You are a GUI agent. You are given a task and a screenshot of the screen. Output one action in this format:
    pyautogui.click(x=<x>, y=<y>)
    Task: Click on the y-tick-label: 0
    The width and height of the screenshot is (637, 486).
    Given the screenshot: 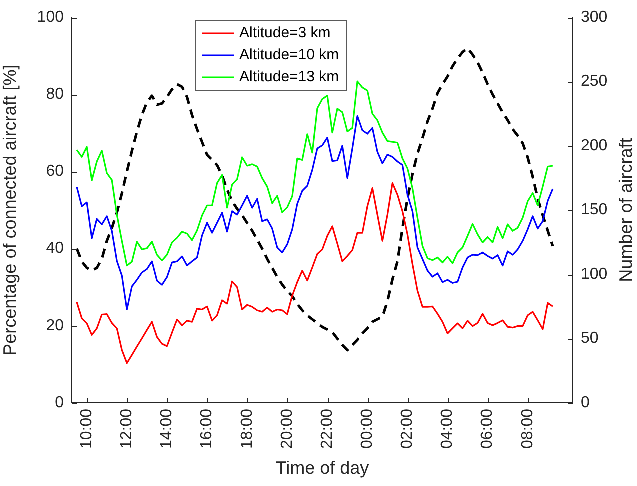 What is the action you would take?
    pyautogui.click(x=59, y=403)
    